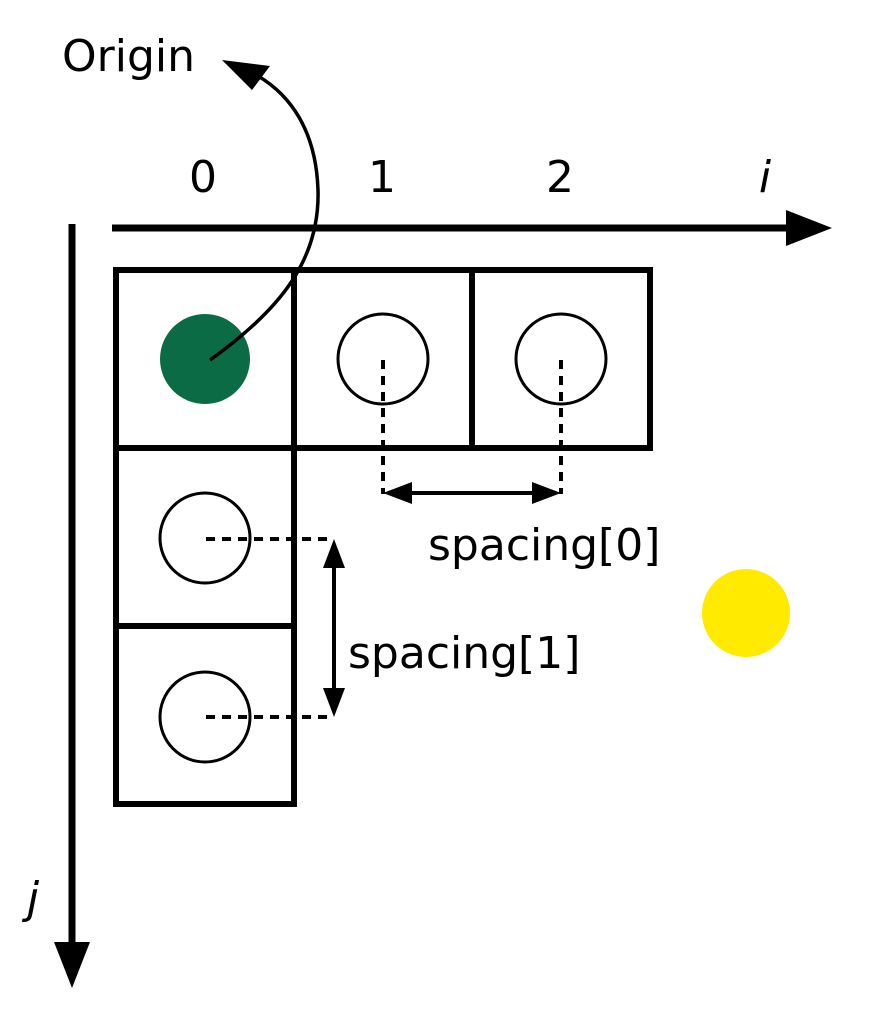  Describe the element at coordinates (72, 965) in the screenshot. I see `axis-j-arrowhead` at that location.